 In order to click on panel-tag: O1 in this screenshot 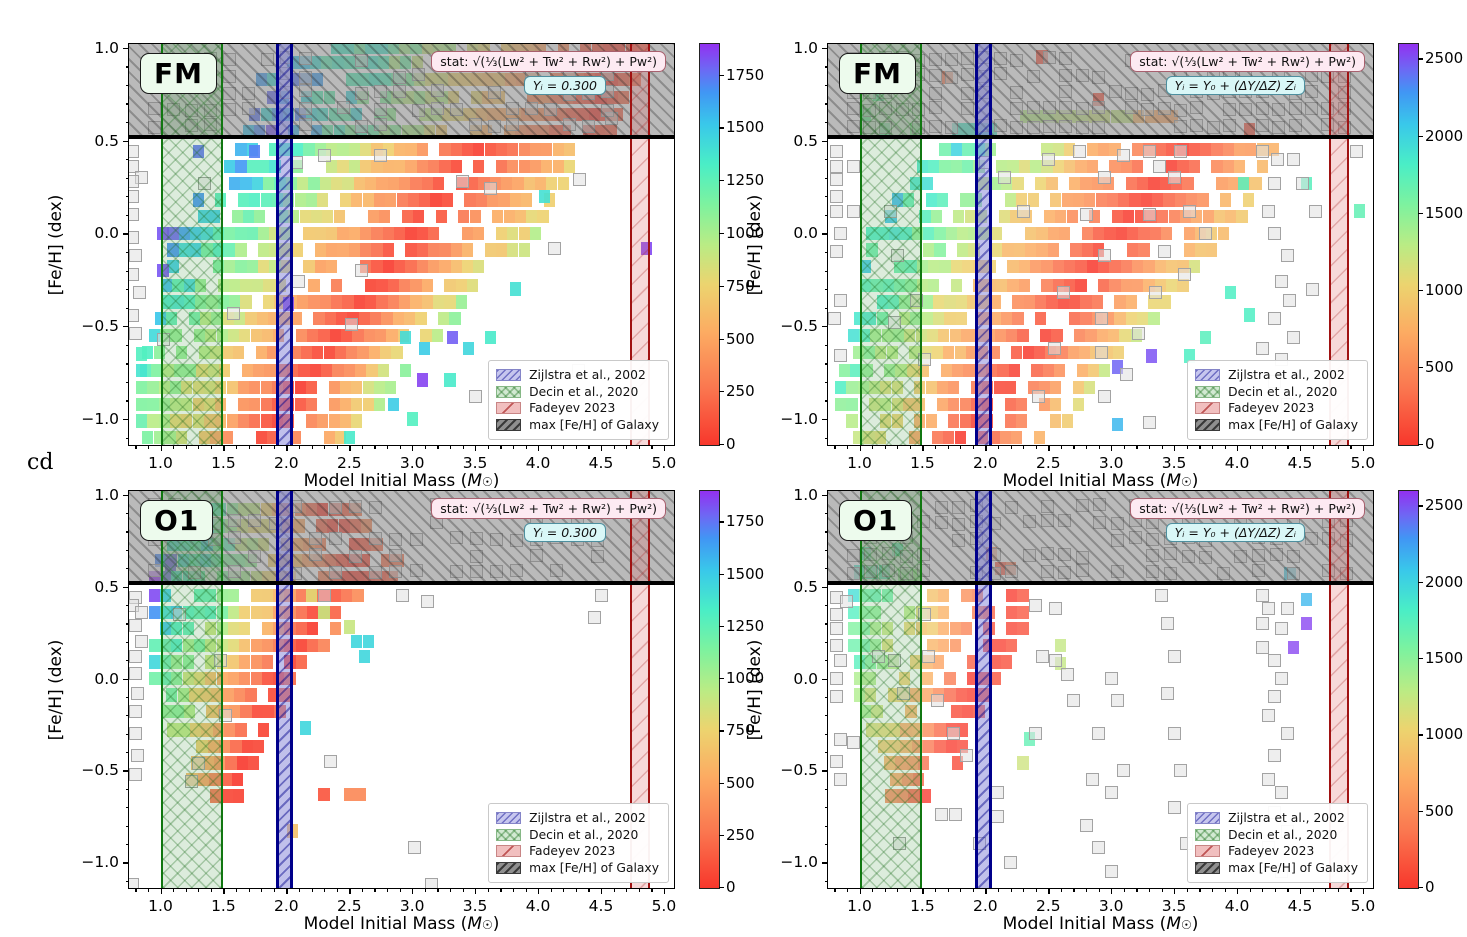, I will do `click(876, 520)`.